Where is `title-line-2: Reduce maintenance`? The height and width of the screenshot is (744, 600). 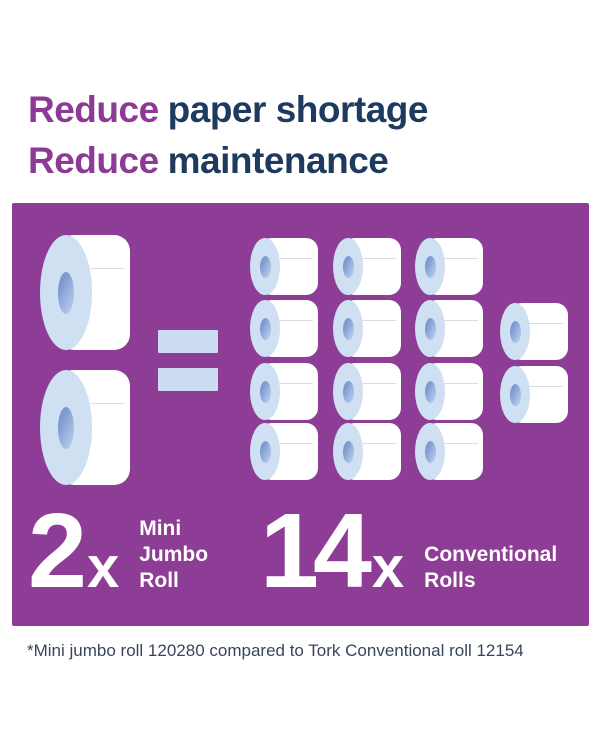 title-line-2: Reduce maintenance is located at coordinates (228, 160).